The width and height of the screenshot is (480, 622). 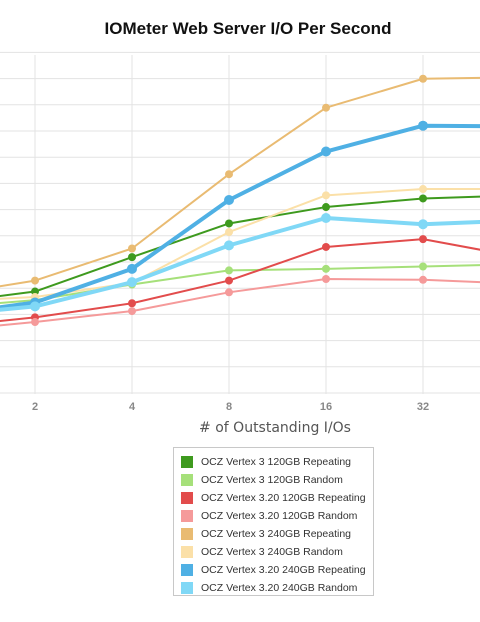 What do you see at coordinates (283, 498) in the screenshot?
I see `legend-label: OCZ Vertex 3.20 120GB Repeating` at bounding box center [283, 498].